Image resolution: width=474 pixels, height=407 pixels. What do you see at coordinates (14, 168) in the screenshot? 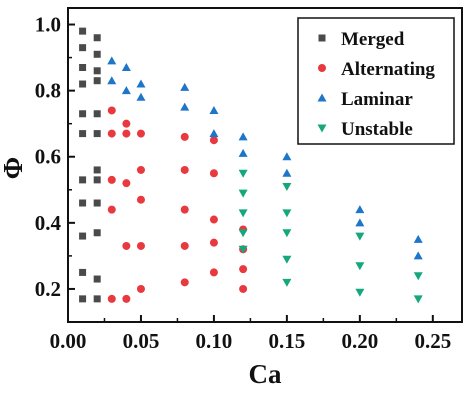
I see `y-axis-title: Φ` at bounding box center [14, 168].